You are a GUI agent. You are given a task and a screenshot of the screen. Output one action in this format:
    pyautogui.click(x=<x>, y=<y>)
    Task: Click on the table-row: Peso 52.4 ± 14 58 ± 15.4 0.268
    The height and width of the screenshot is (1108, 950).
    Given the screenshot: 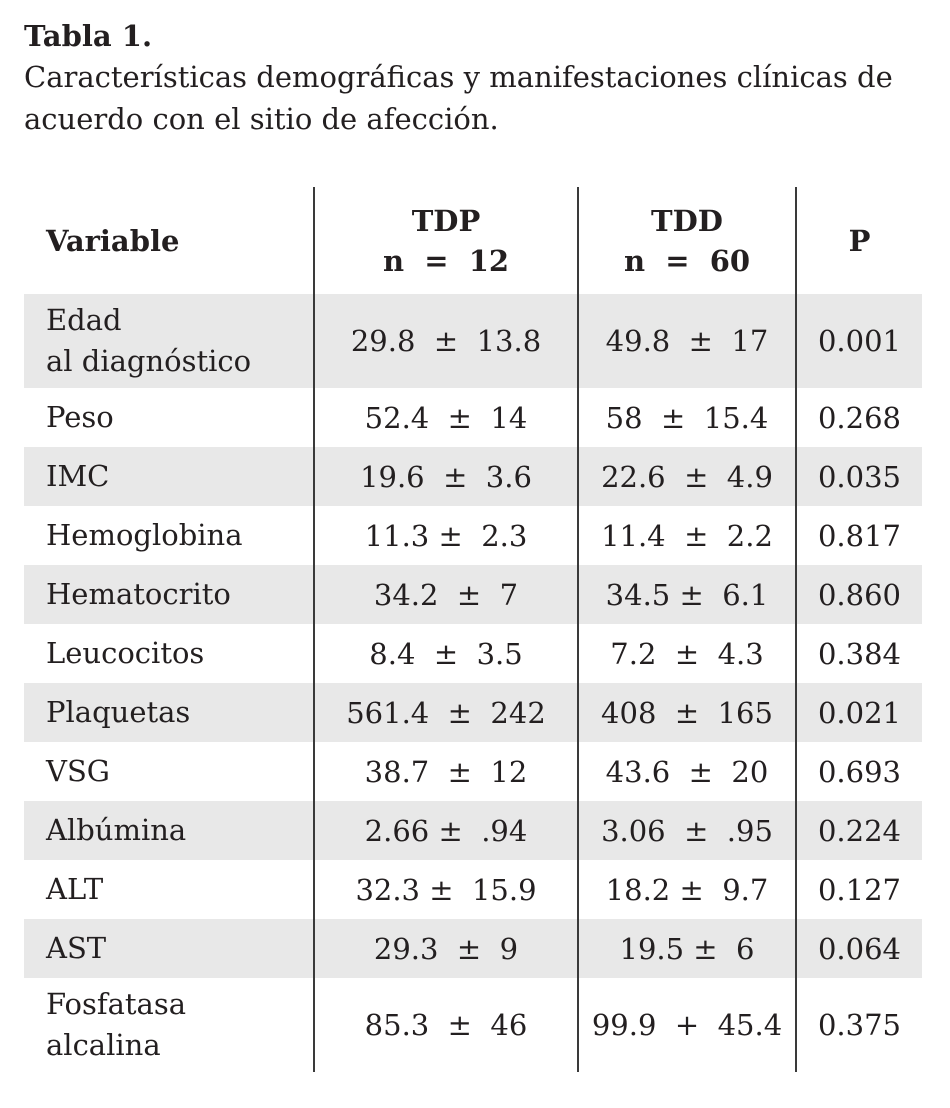 What is the action you would take?
    pyautogui.click(x=473, y=417)
    